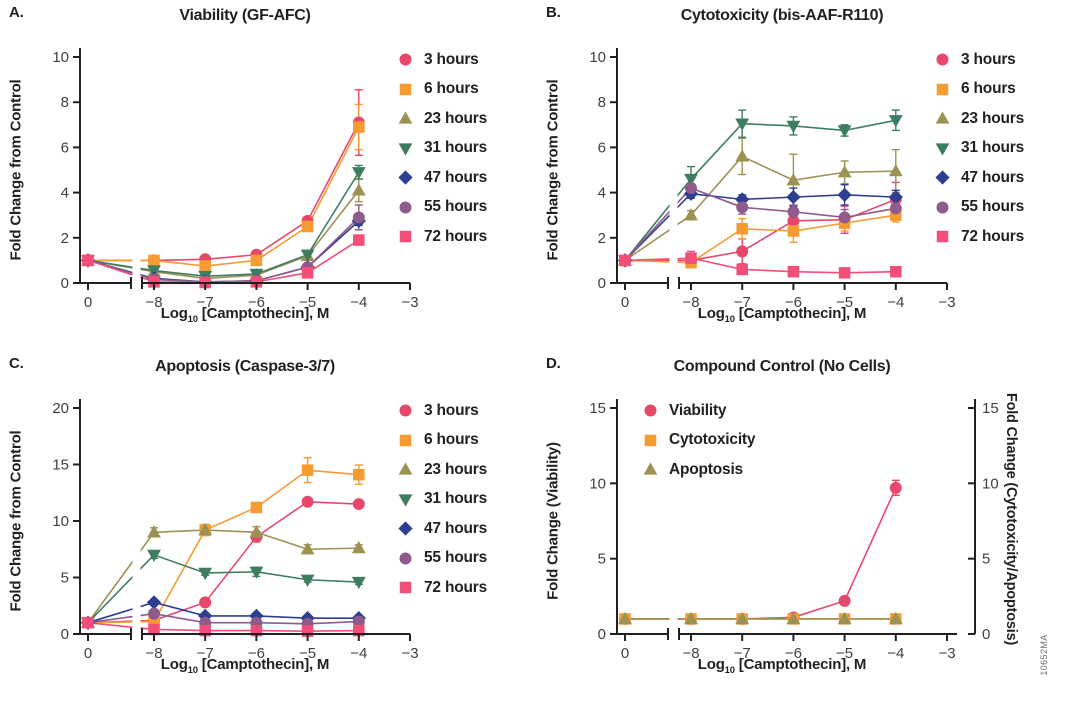  I want to click on svg-text: 2, so click(65, 238).